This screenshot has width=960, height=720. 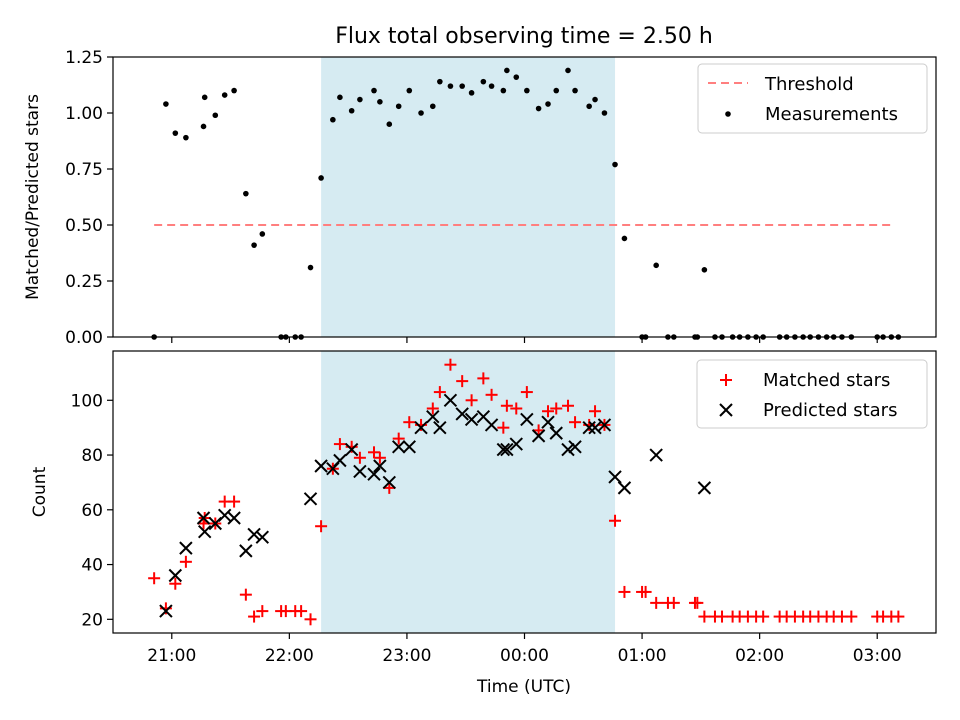 I want to click on bottom-shaded-span, so click(x=468, y=492).